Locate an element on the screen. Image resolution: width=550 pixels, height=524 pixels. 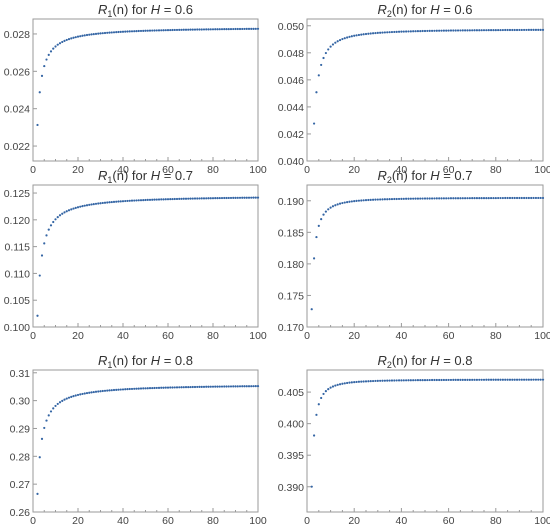
plot-frame is located at coordinates (425, 90).